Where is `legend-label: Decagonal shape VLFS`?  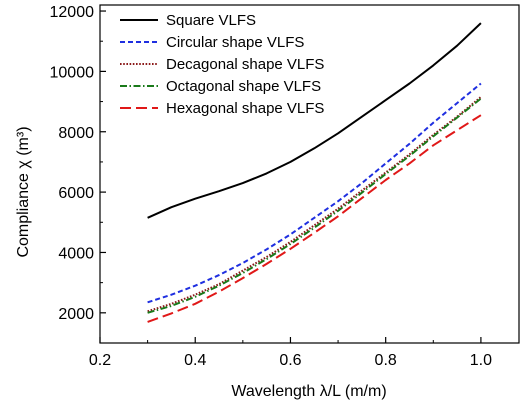
legend-label: Decagonal shape VLFS is located at coordinates (245, 64).